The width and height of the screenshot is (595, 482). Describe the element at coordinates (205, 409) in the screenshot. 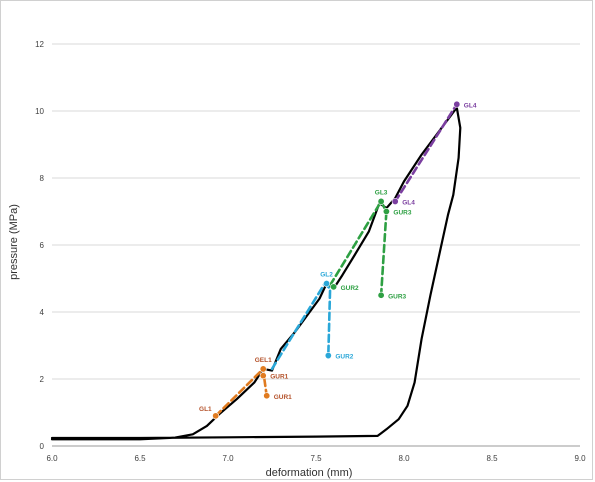

I see `point-label: GL1` at that location.